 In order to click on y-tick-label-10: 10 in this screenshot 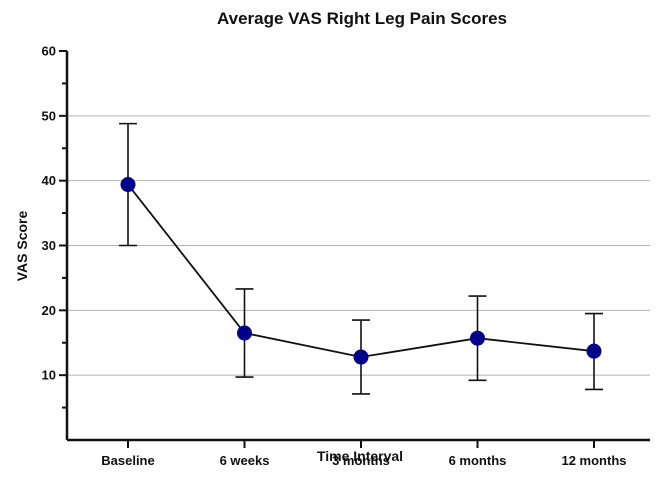, I will do `click(49, 375)`.